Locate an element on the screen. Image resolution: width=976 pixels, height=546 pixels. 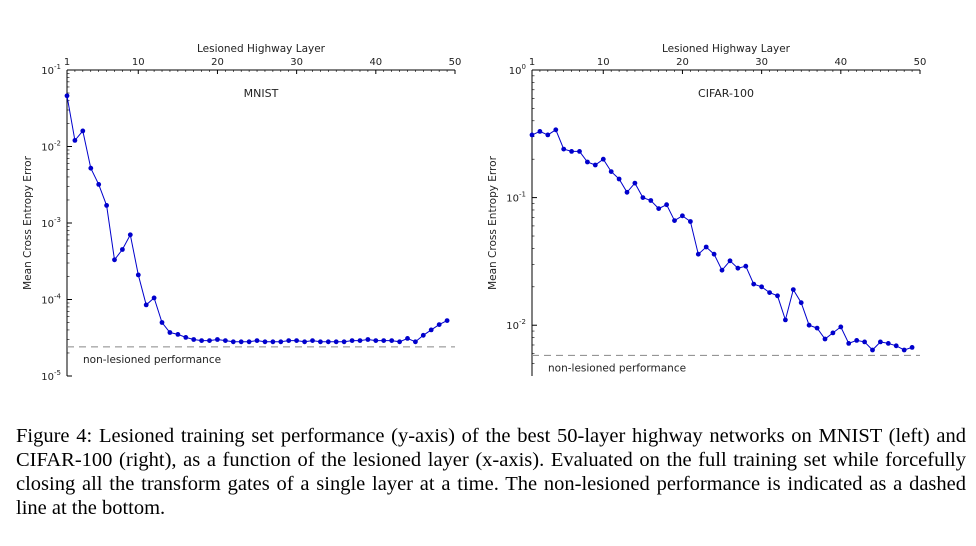
cifar-x-tick-label: 10 is located at coordinates (603, 62).